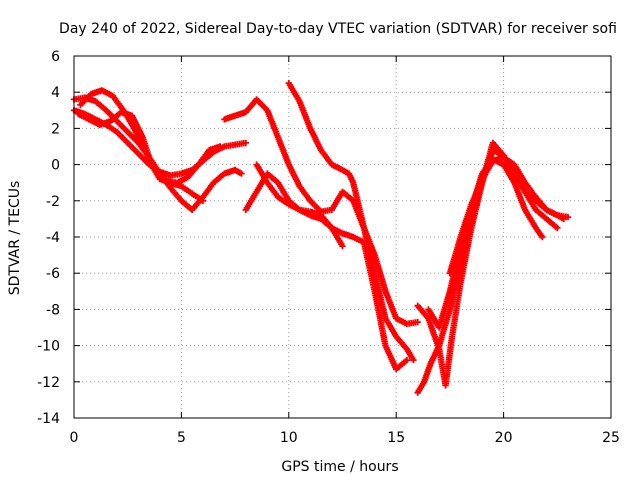  I want to click on y-tick-label: 6, so click(55, 57).